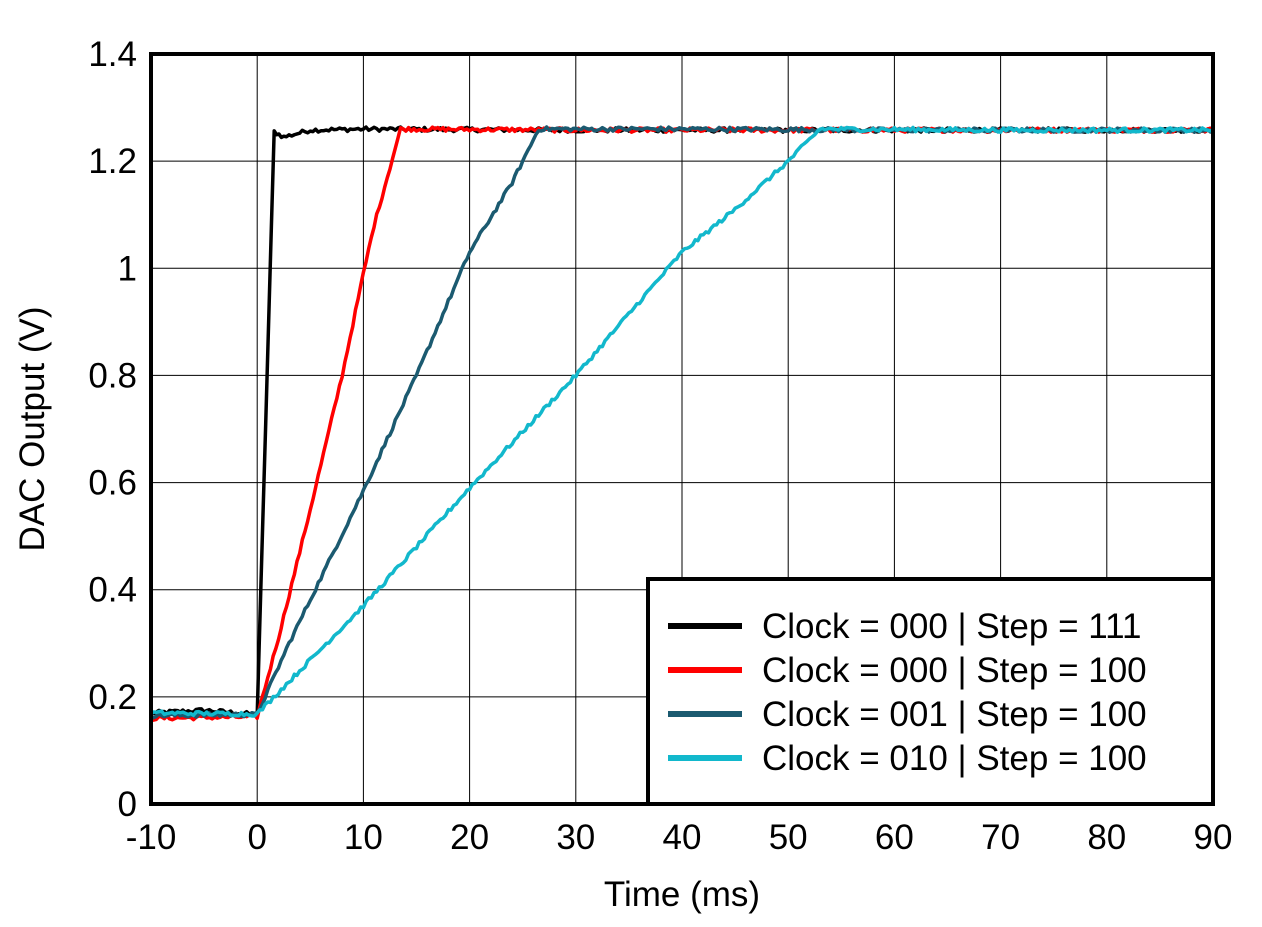 The image size is (1262, 927). I want to click on x-tick-label-4: 30, so click(575, 837).